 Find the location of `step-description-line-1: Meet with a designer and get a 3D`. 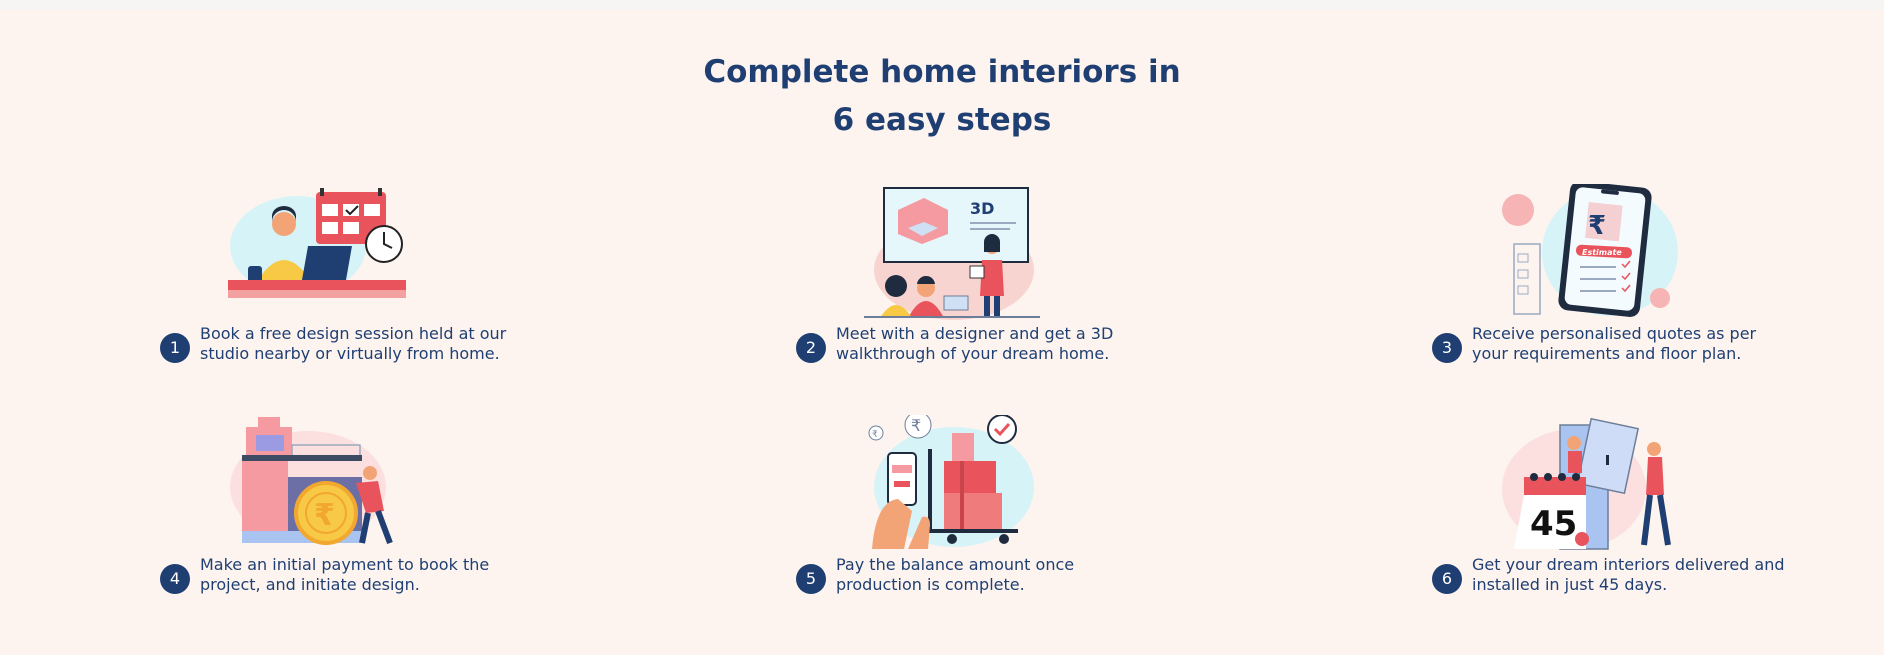

step-description-line-1: Meet with a designer and get a 3D is located at coordinates (975, 333).